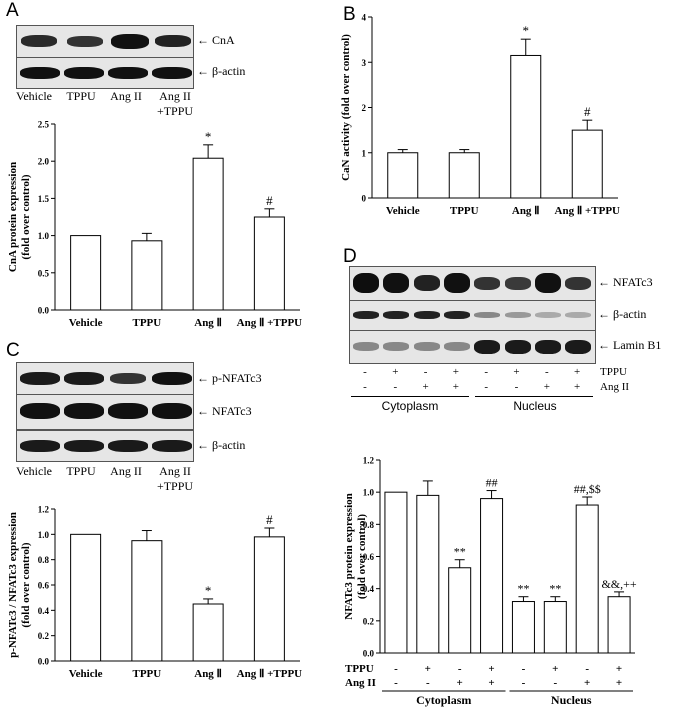 The width and height of the screenshot is (675, 711). I want to click on blot-nfatc3-c, so click(105, 412).